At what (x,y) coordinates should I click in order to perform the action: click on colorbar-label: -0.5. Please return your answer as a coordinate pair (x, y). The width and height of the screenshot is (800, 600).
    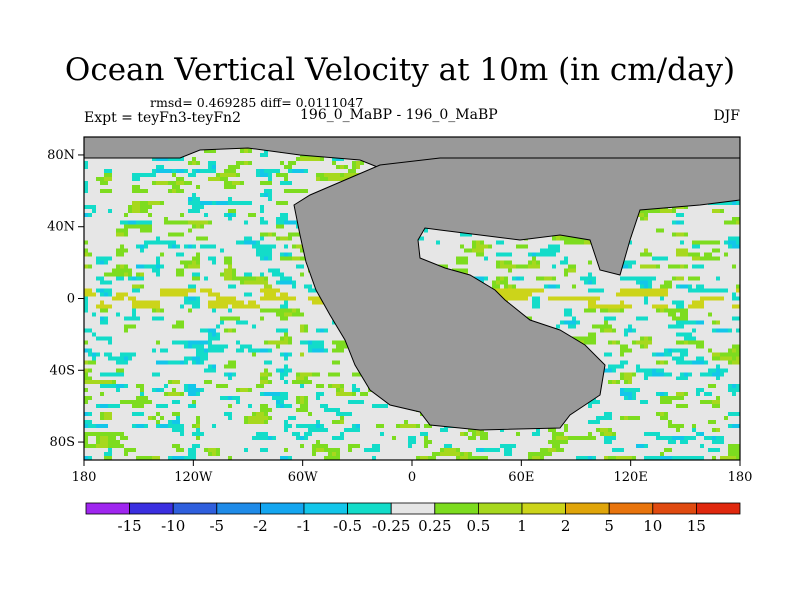
    Looking at the image, I should click on (347, 526).